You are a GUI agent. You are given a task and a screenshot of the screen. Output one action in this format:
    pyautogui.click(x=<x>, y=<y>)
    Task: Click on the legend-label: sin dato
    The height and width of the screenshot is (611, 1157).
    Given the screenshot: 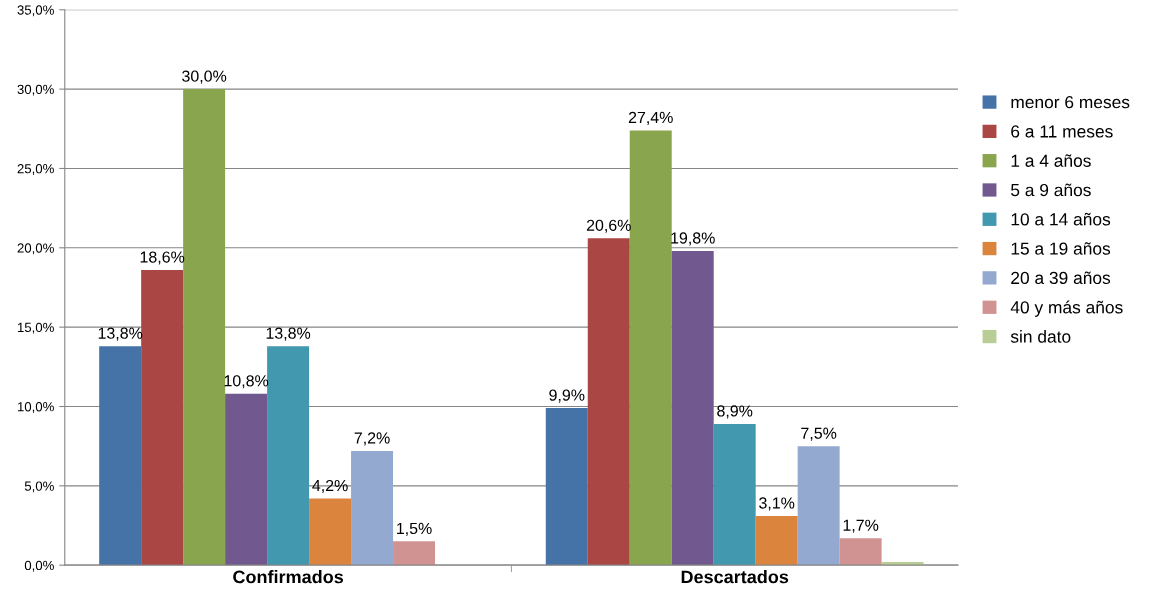 What is the action you would take?
    pyautogui.click(x=1040, y=336)
    